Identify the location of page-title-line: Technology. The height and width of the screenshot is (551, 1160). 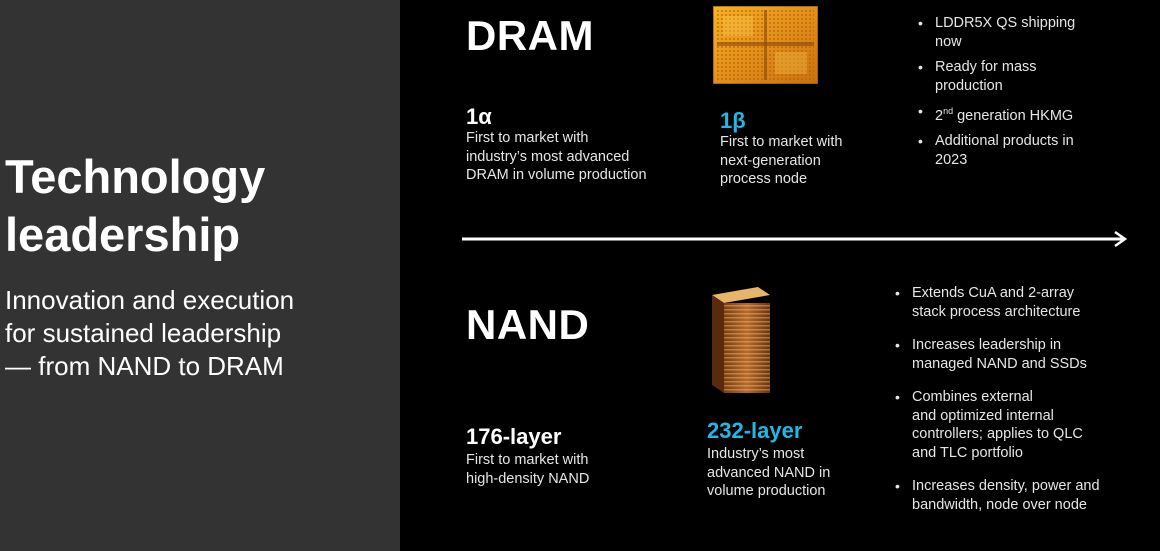
(135, 176).